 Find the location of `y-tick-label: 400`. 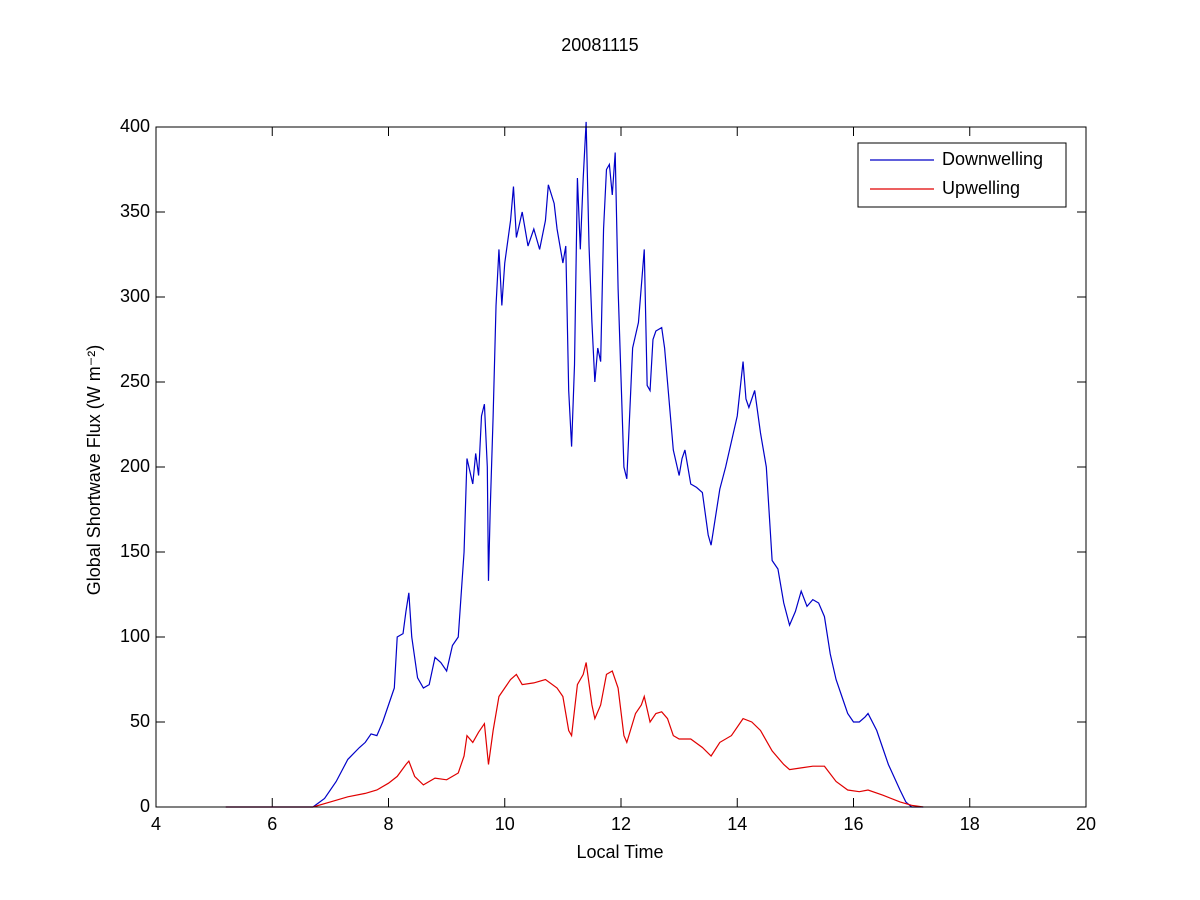

y-tick-label: 400 is located at coordinates (135, 126).